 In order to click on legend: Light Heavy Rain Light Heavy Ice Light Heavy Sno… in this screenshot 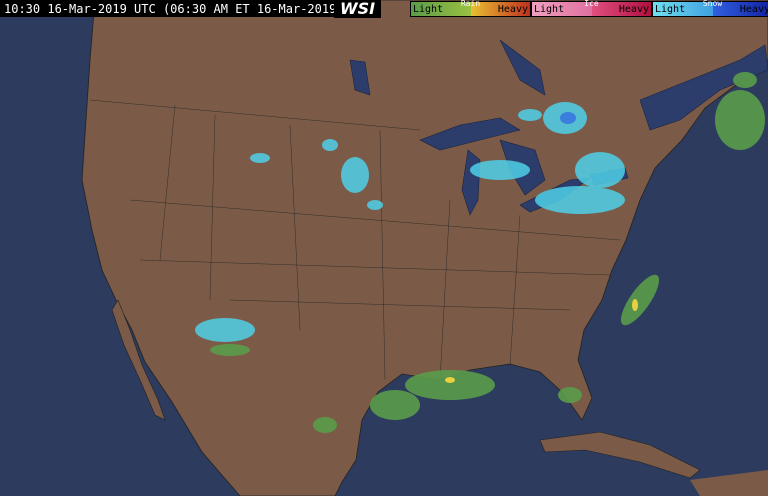, I will do `click(589, 8)`.